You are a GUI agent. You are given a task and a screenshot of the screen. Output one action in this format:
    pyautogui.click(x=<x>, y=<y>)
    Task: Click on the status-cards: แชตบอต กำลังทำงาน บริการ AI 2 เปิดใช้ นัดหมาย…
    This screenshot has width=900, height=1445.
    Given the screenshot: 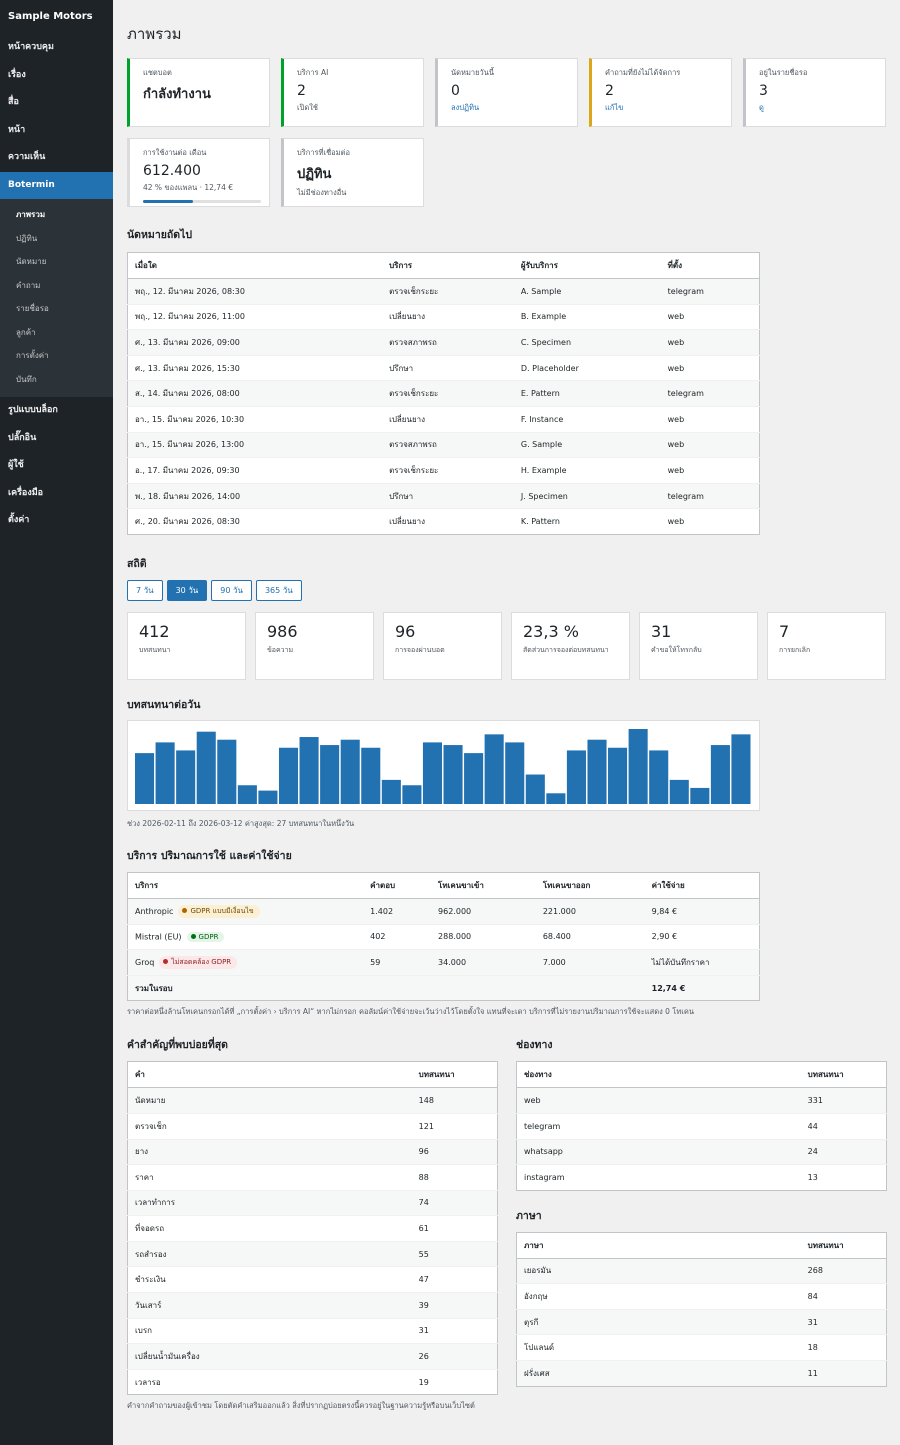 What is the action you would take?
    pyautogui.click(x=506, y=132)
    